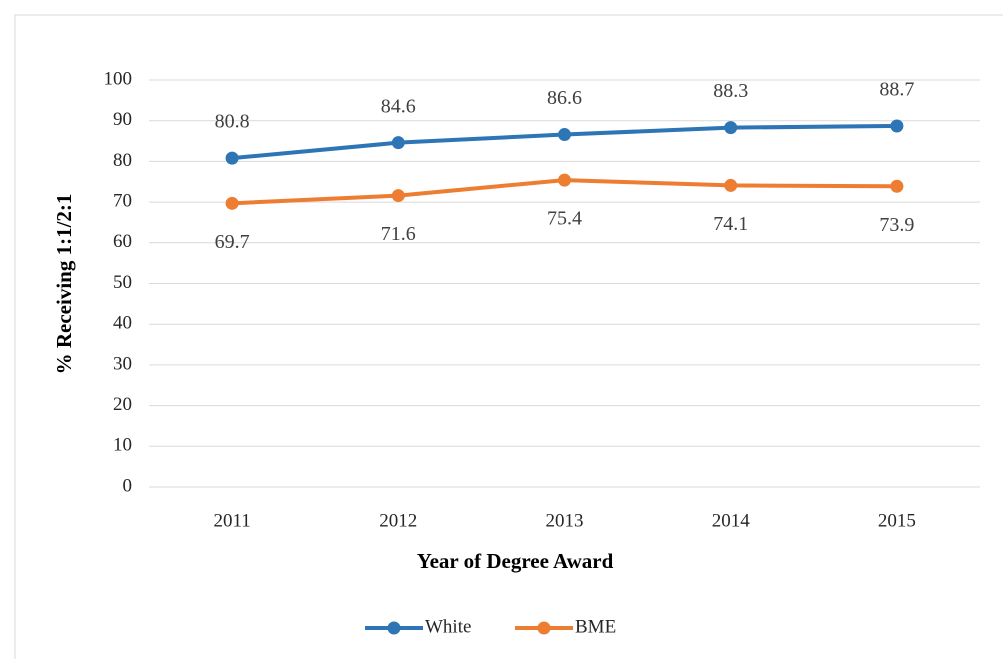  I want to click on data-label: 88.3, so click(730, 91).